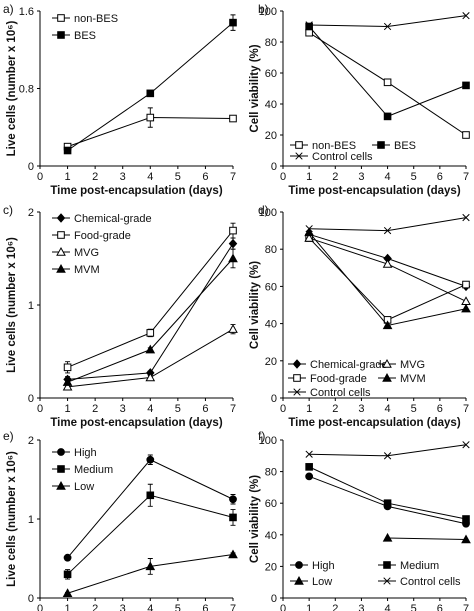 The width and height of the screenshot is (474, 611). What do you see at coordinates (261, 436) in the screenshot?
I see `panel-letter: f)` at bounding box center [261, 436].